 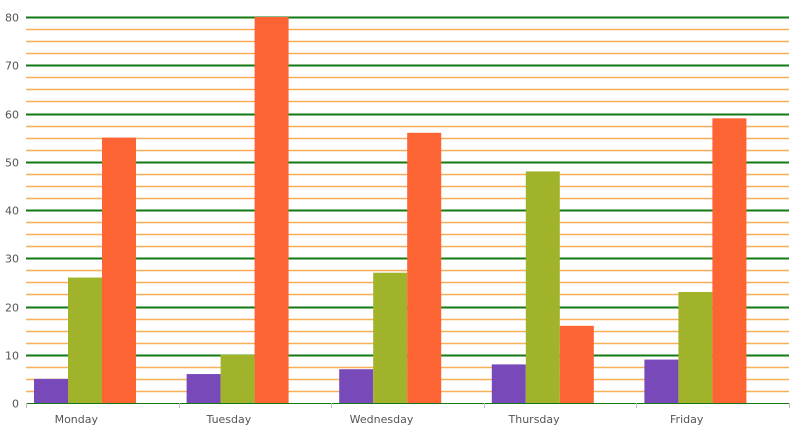 What do you see at coordinates (12, 115) in the screenshot?
I see `y-tick-label: 60` at bounding box center [12, 115].